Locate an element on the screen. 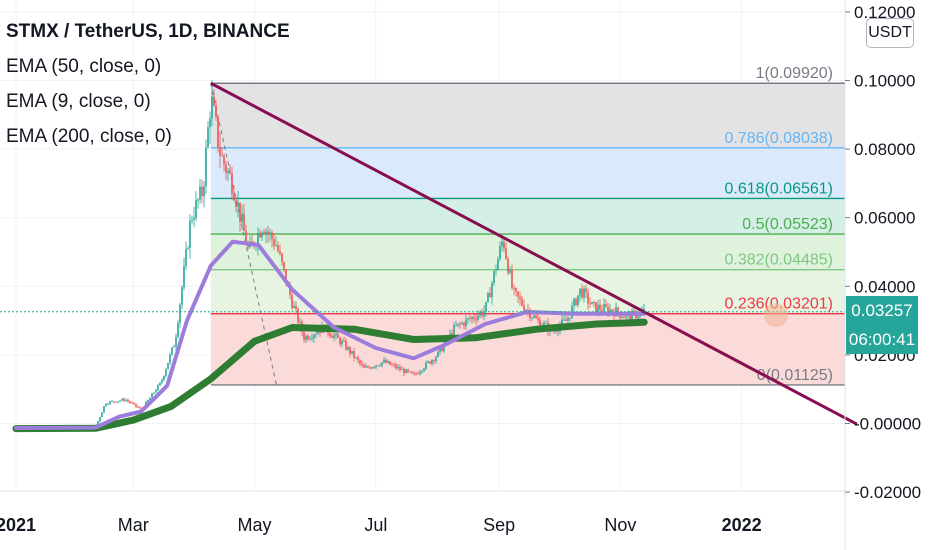 Image resolution: width=932 pixels, height=550 pixels. indicator-ema200-label: EMA (200, close, 0) is located at coordinates (89, 136).